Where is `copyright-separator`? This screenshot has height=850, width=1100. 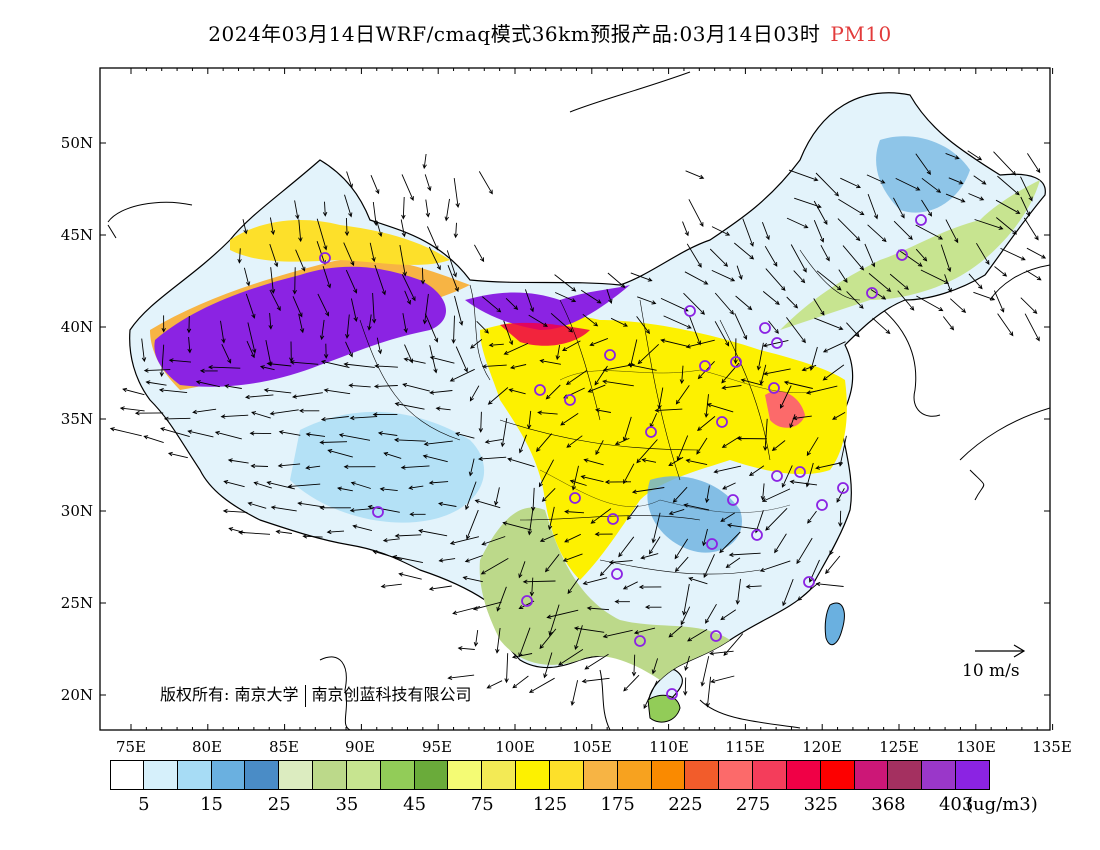
copyright-separator is located at coordinates (305, 695).